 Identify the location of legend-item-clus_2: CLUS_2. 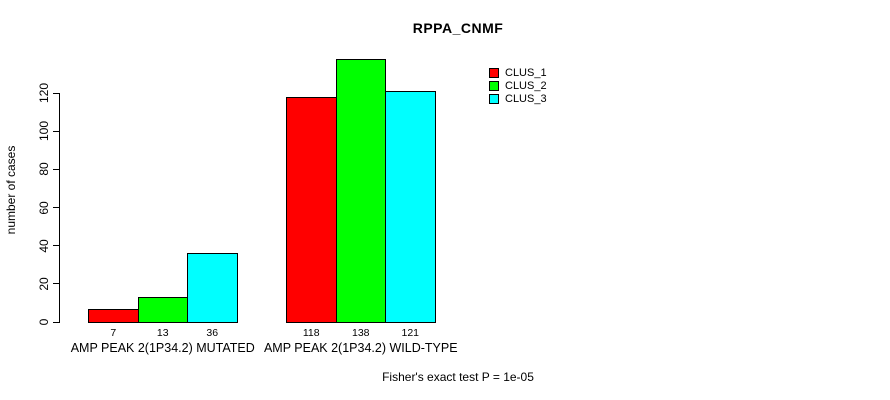
(518, 85).